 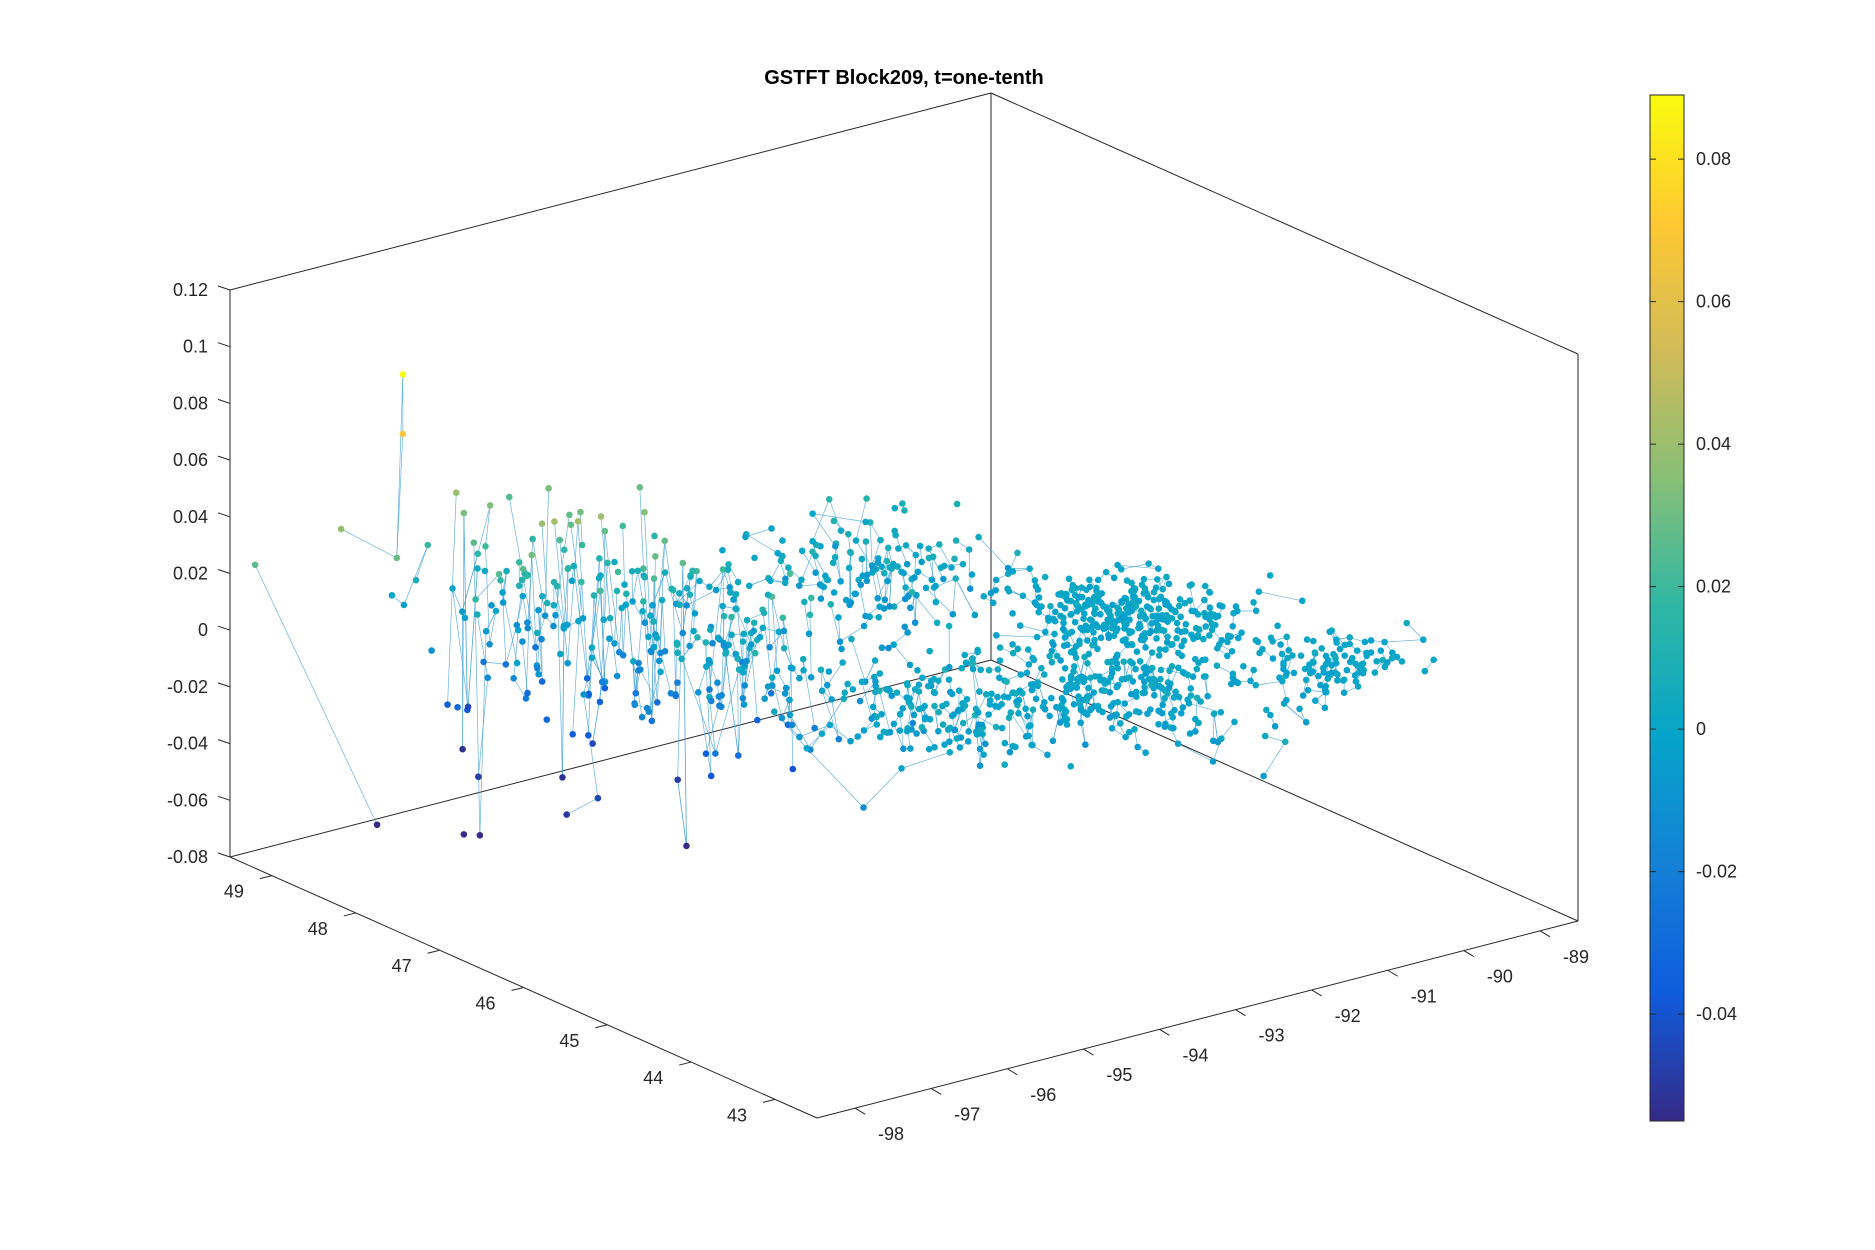 What do you see at coordinates (936, 1091) in the screenshot?
I see `x-tick-mark` at bounding box center [936, 1091].